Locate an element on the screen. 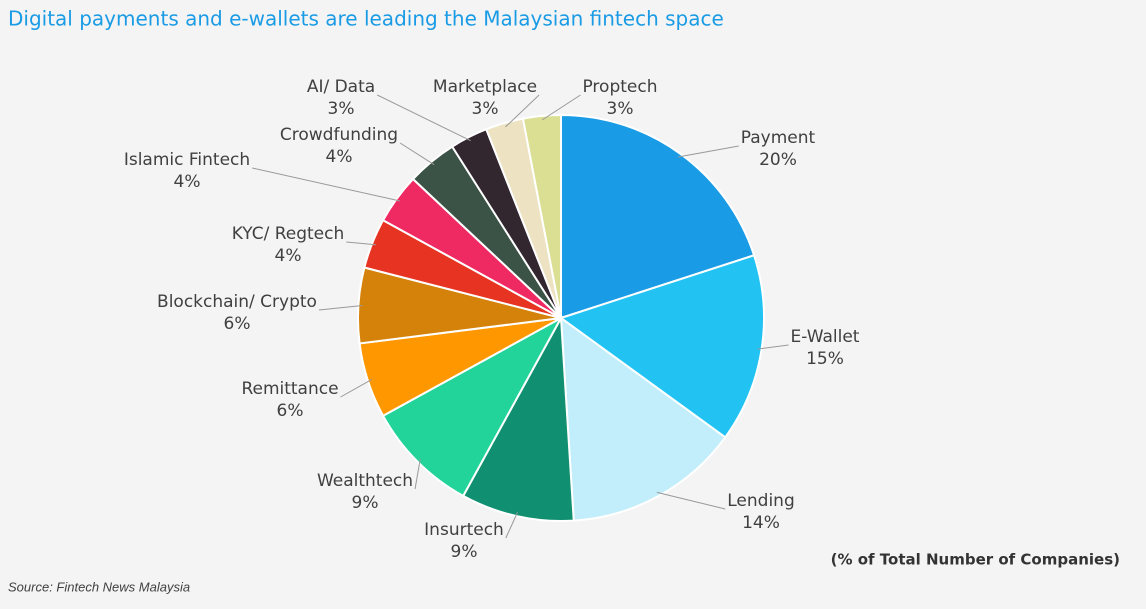 Image resolution: width=1146 pixels, height=609 pixels. unit-note: (% of Total Number of Companies) is located at coordinates (975, 560).